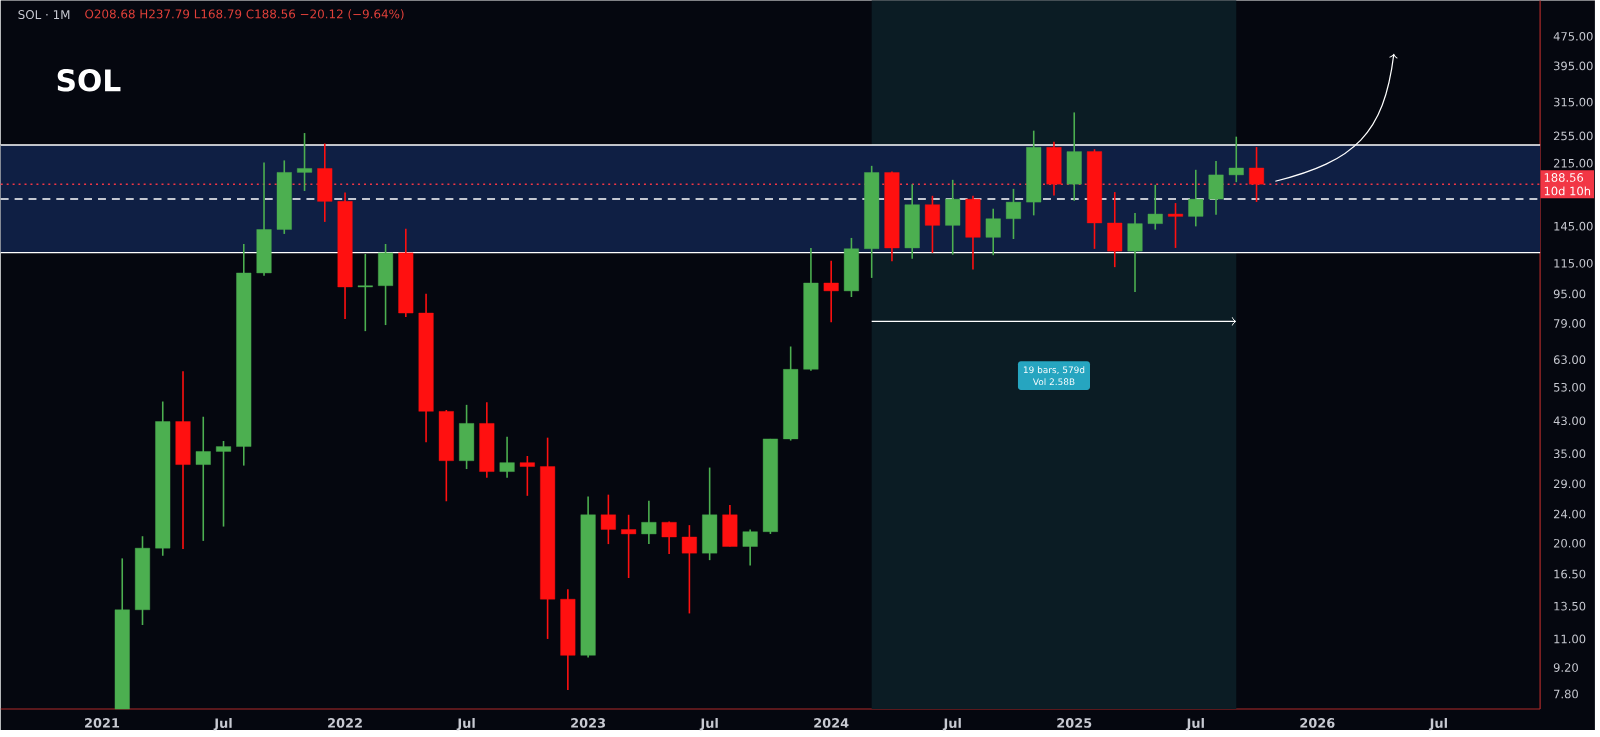 This screenshot has height=737, width=1600. What do you see at coordinates (1569, 359) in the screenshot?
I see `y-tick-label: 63.00` at bounding box center [1569, 359].